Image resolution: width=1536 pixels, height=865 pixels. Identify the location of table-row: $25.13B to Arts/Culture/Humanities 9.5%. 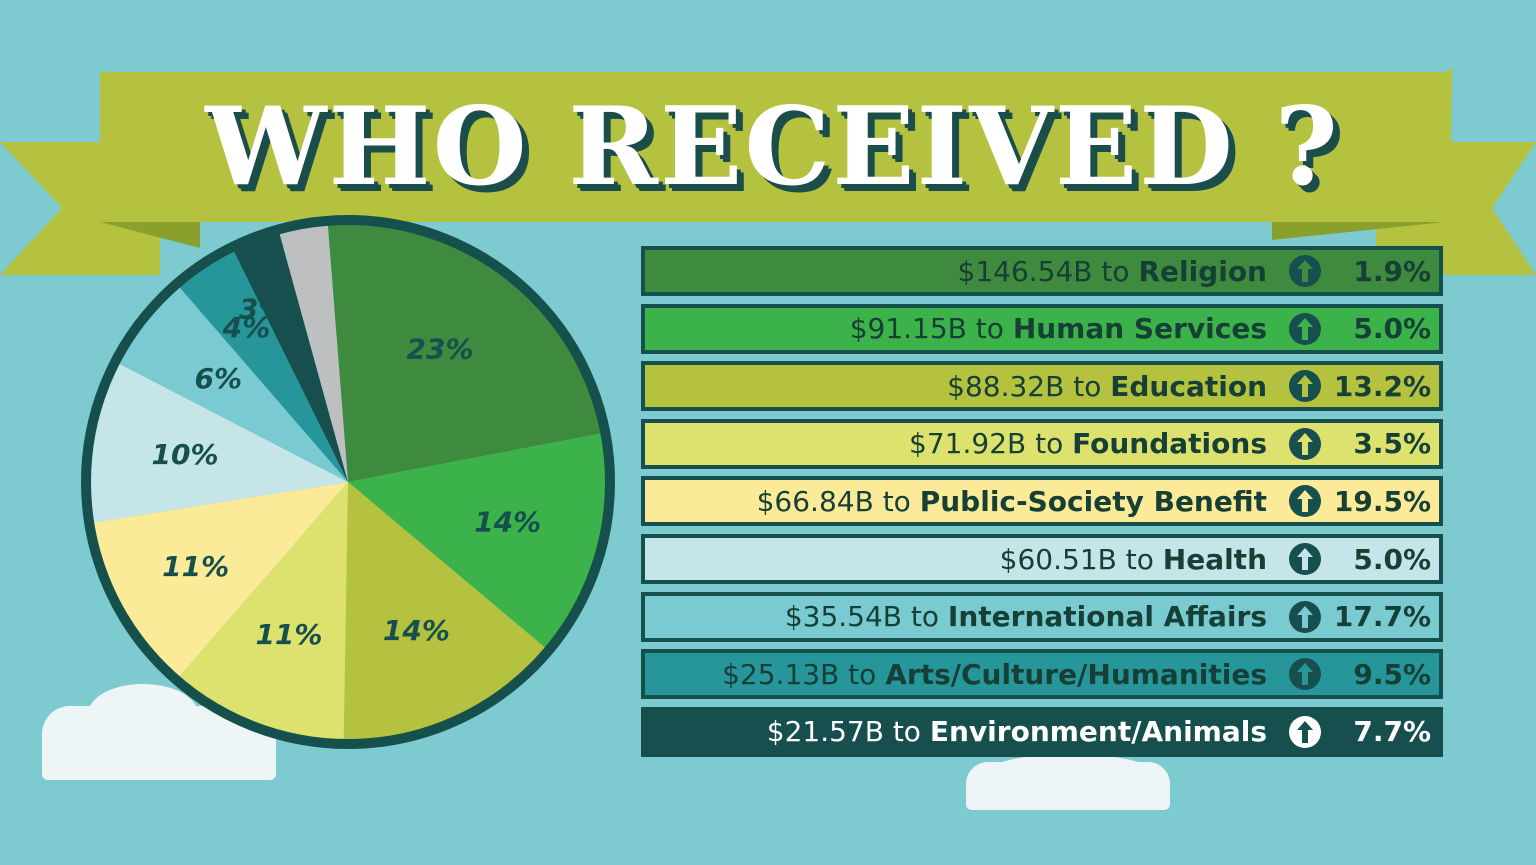
(1042, 674).